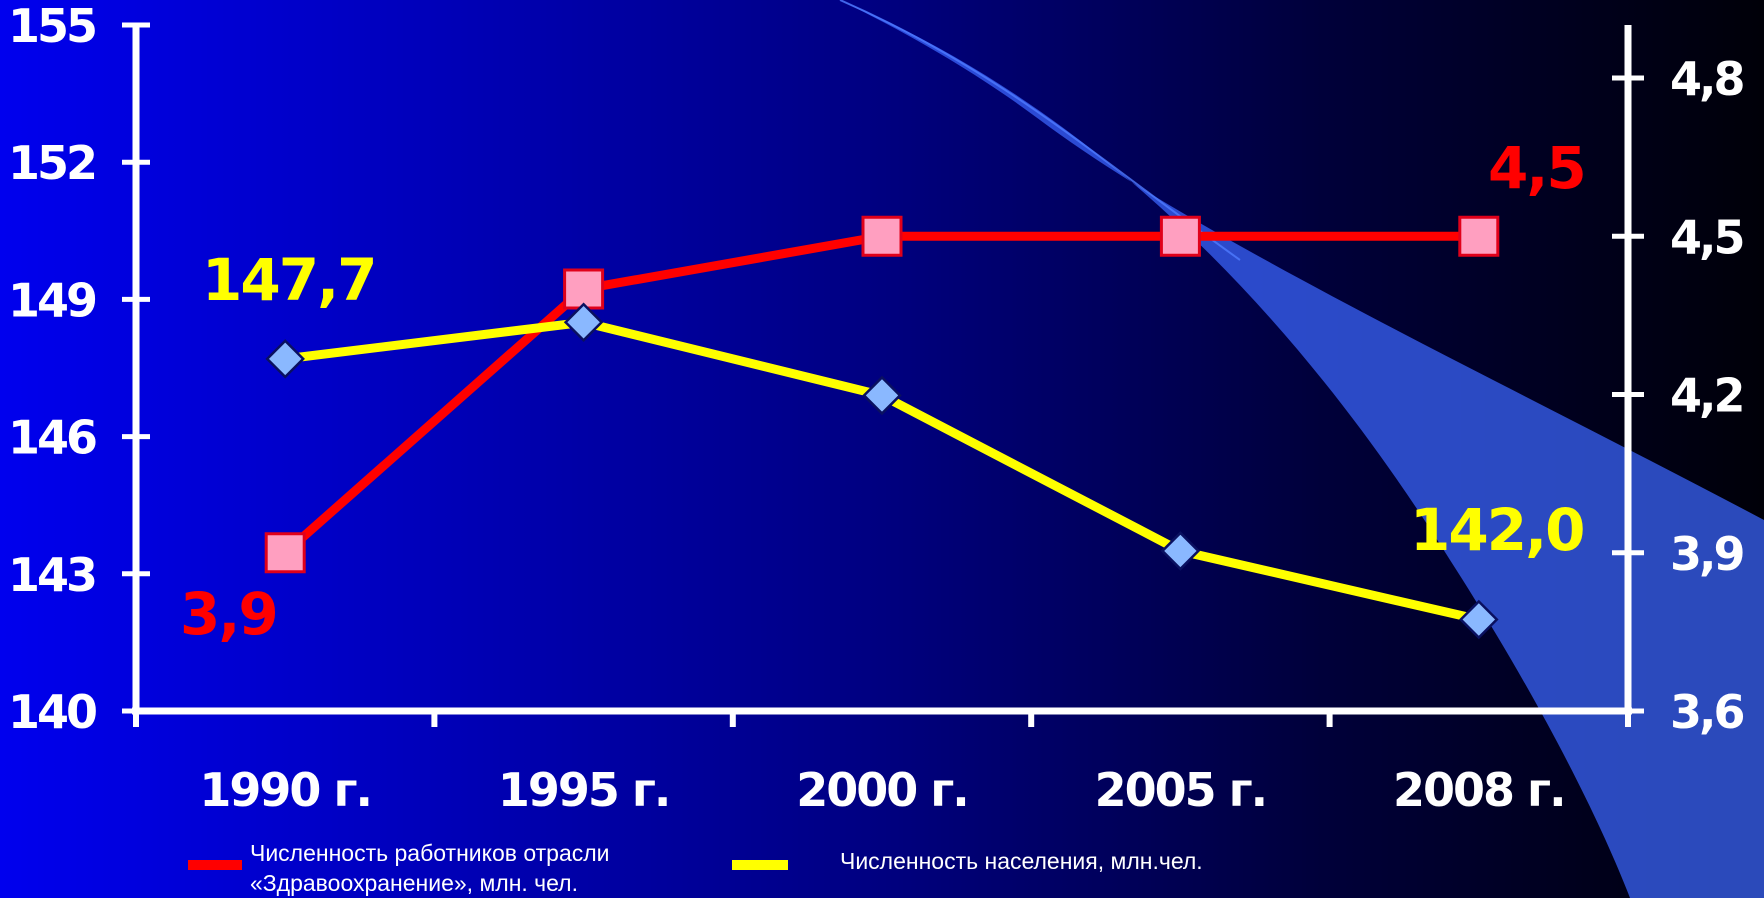 The height and width of the screenshot is (898, 1764). Describe the element at coordinates (52, 438) in the screenshot. I see `left-axis-tick-label: 146` at that location.